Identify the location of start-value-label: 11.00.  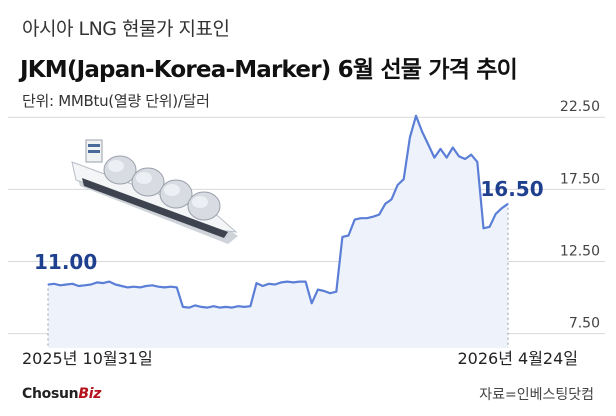
(65, 262).